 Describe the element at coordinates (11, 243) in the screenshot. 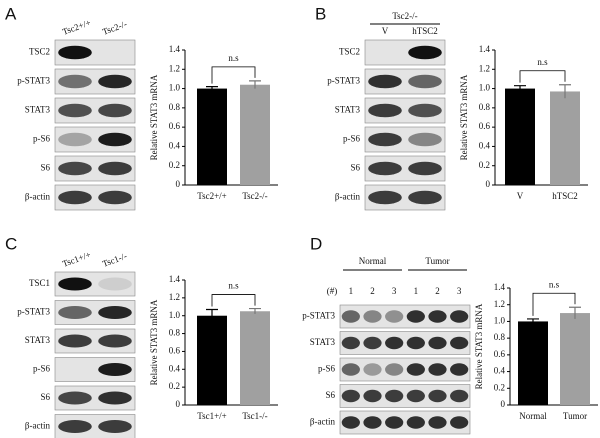

I see `panel-letter: C` at that location.